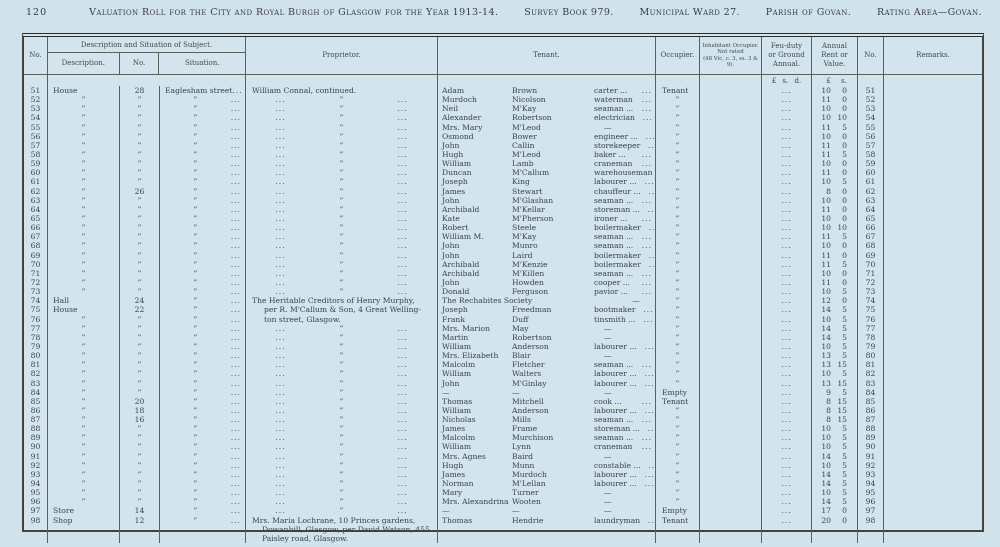 The image size is (1000, 547). I want to click on row-number-right: 62, so click(871, 191).